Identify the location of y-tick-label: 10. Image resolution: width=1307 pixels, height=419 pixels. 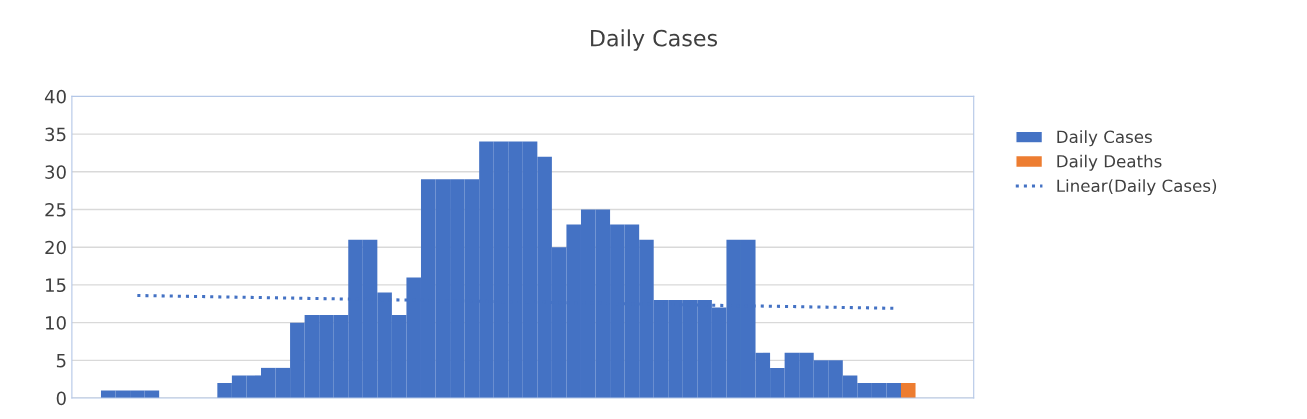
(56, 323).